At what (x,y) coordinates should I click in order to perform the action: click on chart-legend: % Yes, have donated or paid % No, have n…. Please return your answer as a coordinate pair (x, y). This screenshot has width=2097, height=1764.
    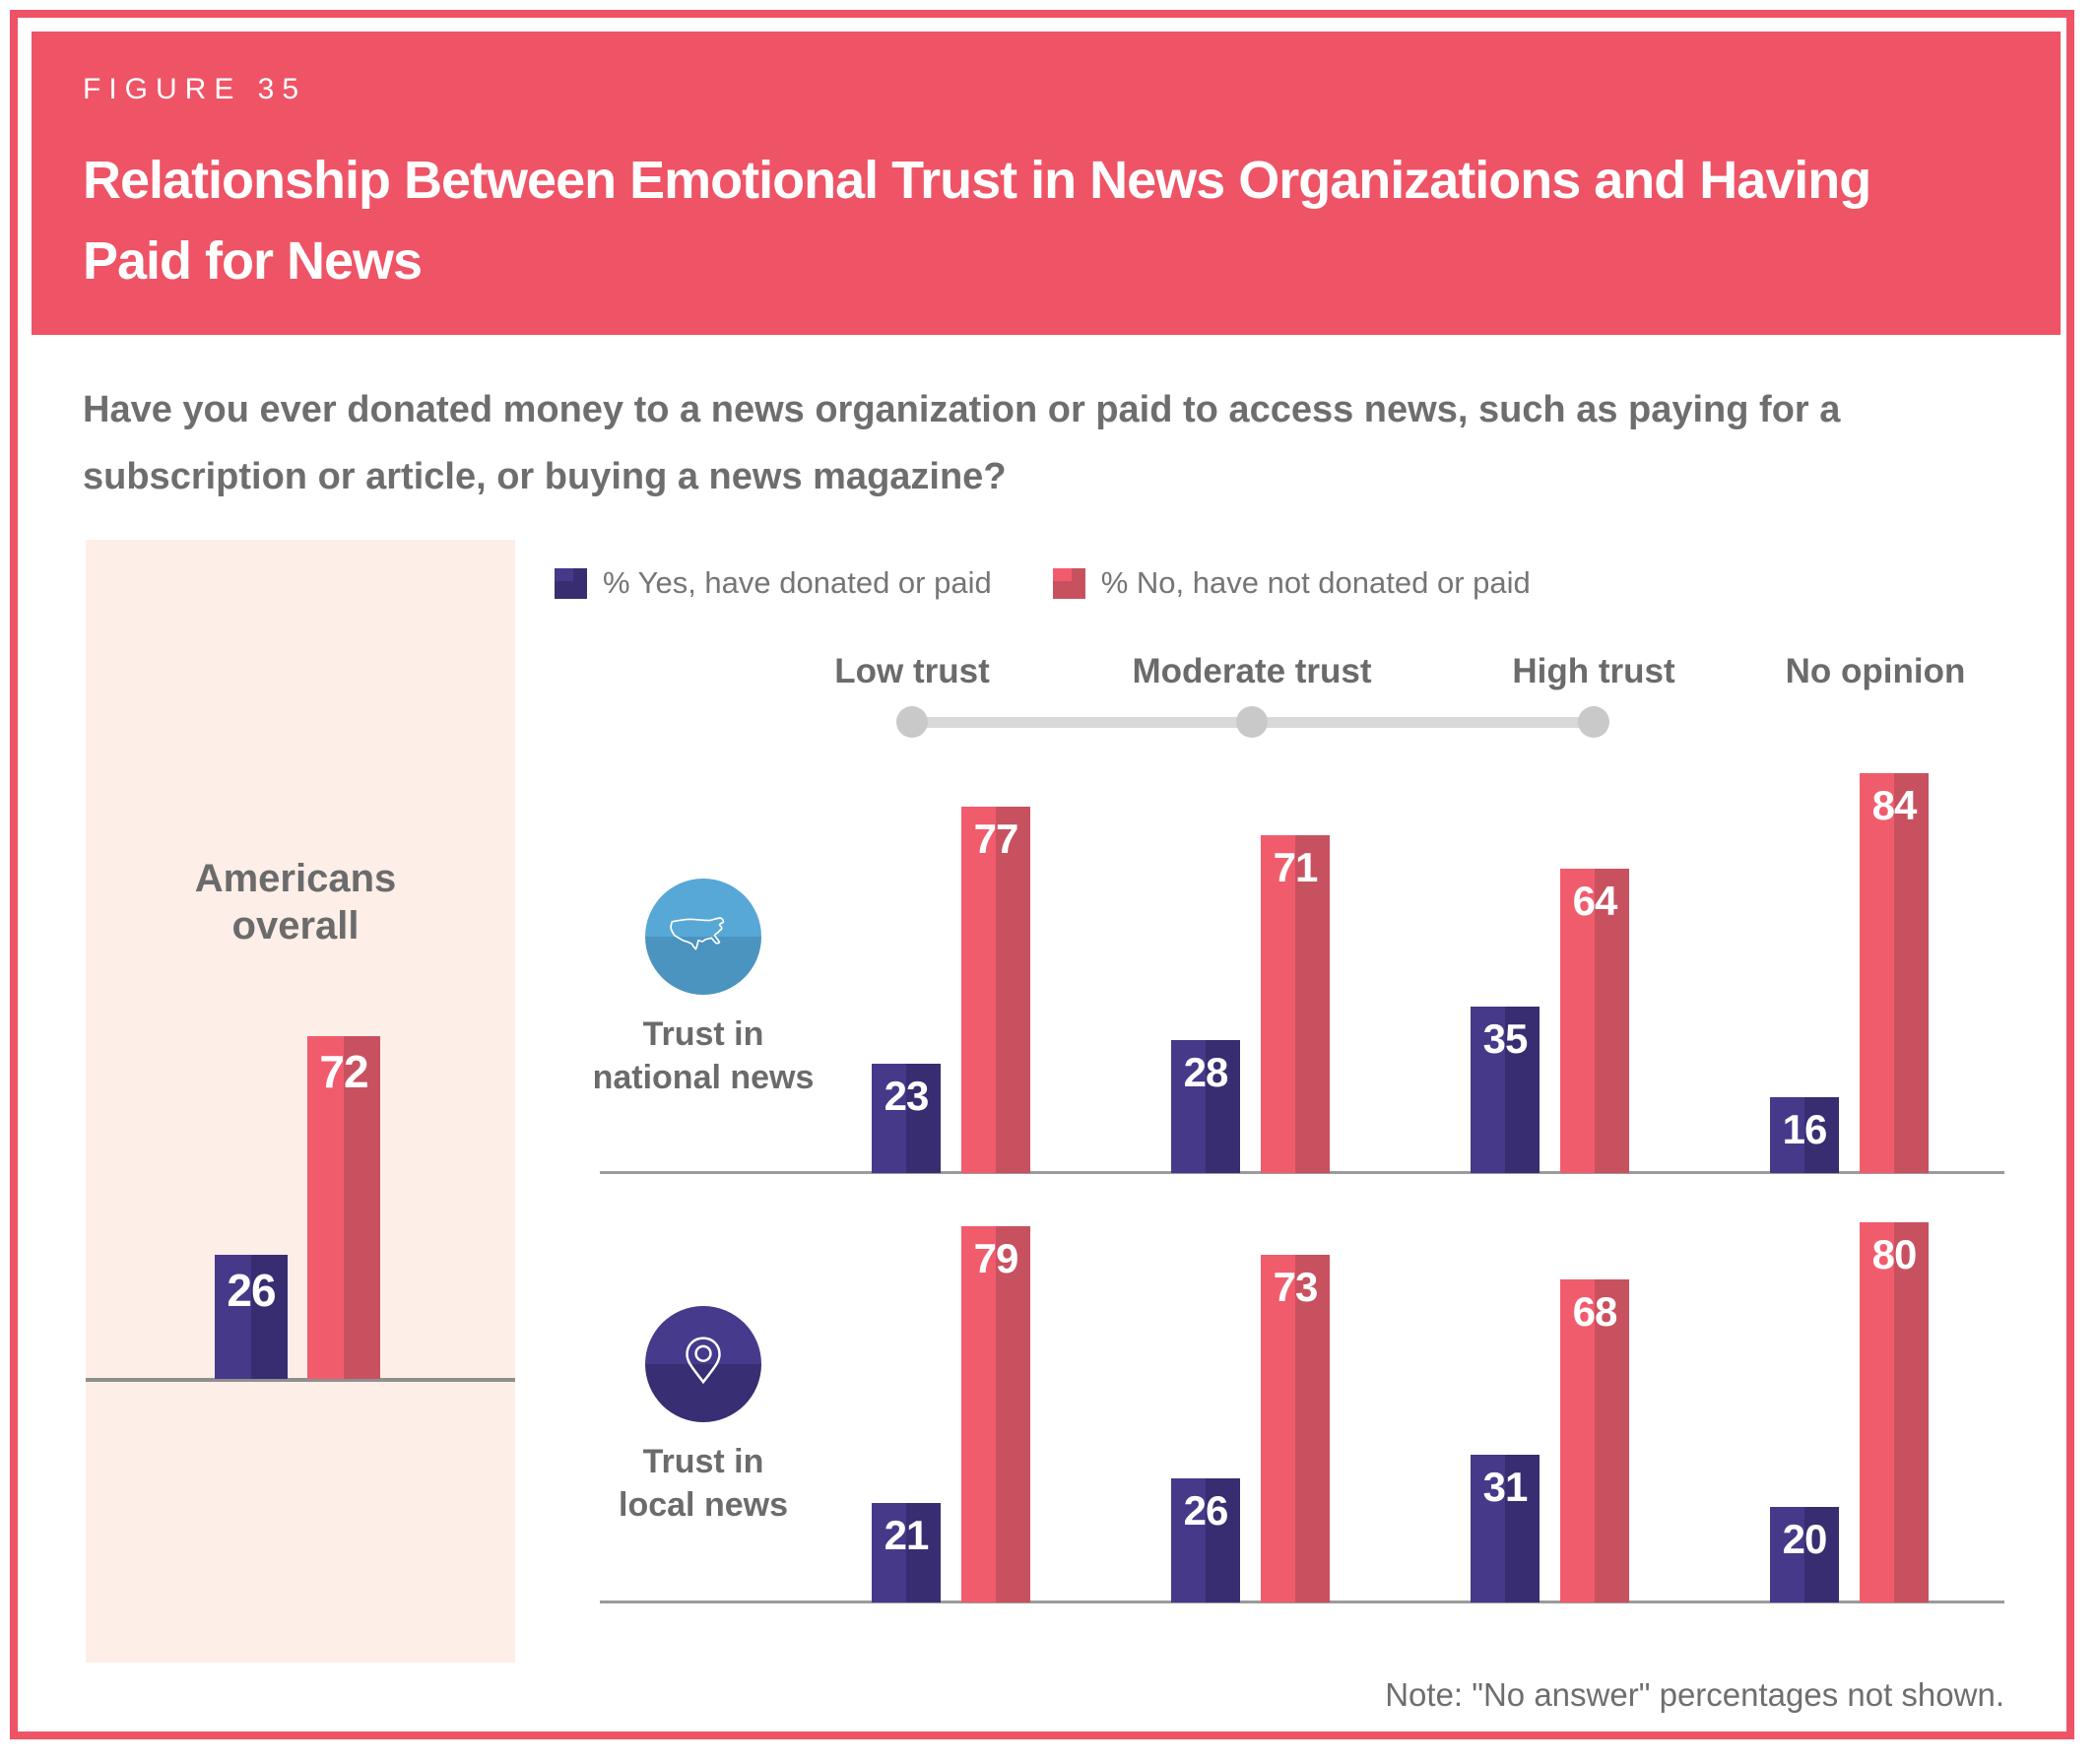
    Looking at the image, I should click on (1073, 583).